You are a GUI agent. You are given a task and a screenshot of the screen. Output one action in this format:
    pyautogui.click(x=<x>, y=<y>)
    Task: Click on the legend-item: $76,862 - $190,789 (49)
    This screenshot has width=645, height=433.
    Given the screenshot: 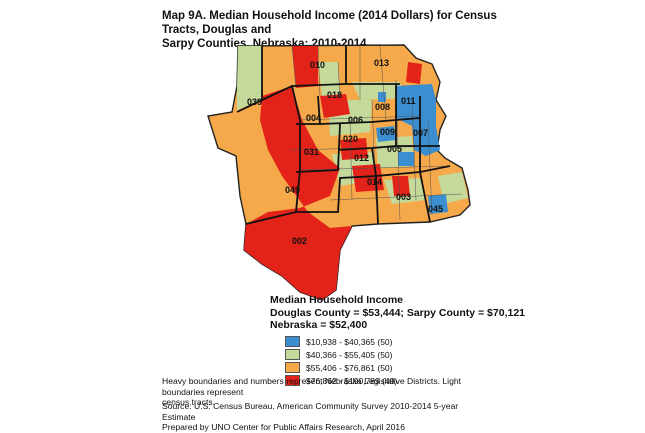 What is the action you would take?
    pyautogui.click(x=407, y=381)
    